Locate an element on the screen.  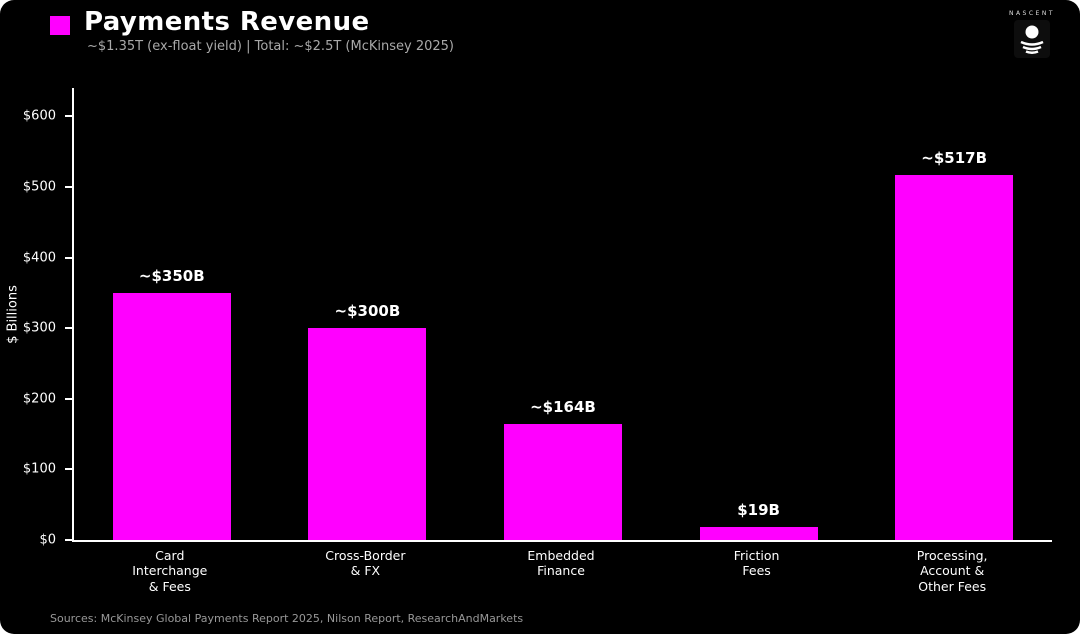
bar-value-label: ~$517B is located at coordinates (954, 157).